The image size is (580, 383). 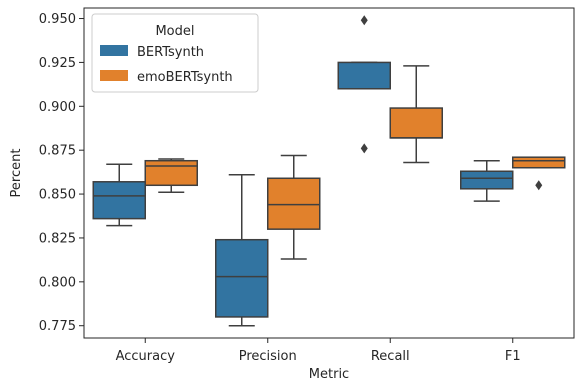 I want to click on box-bertsynth-precision, so click(x=242, y=250).